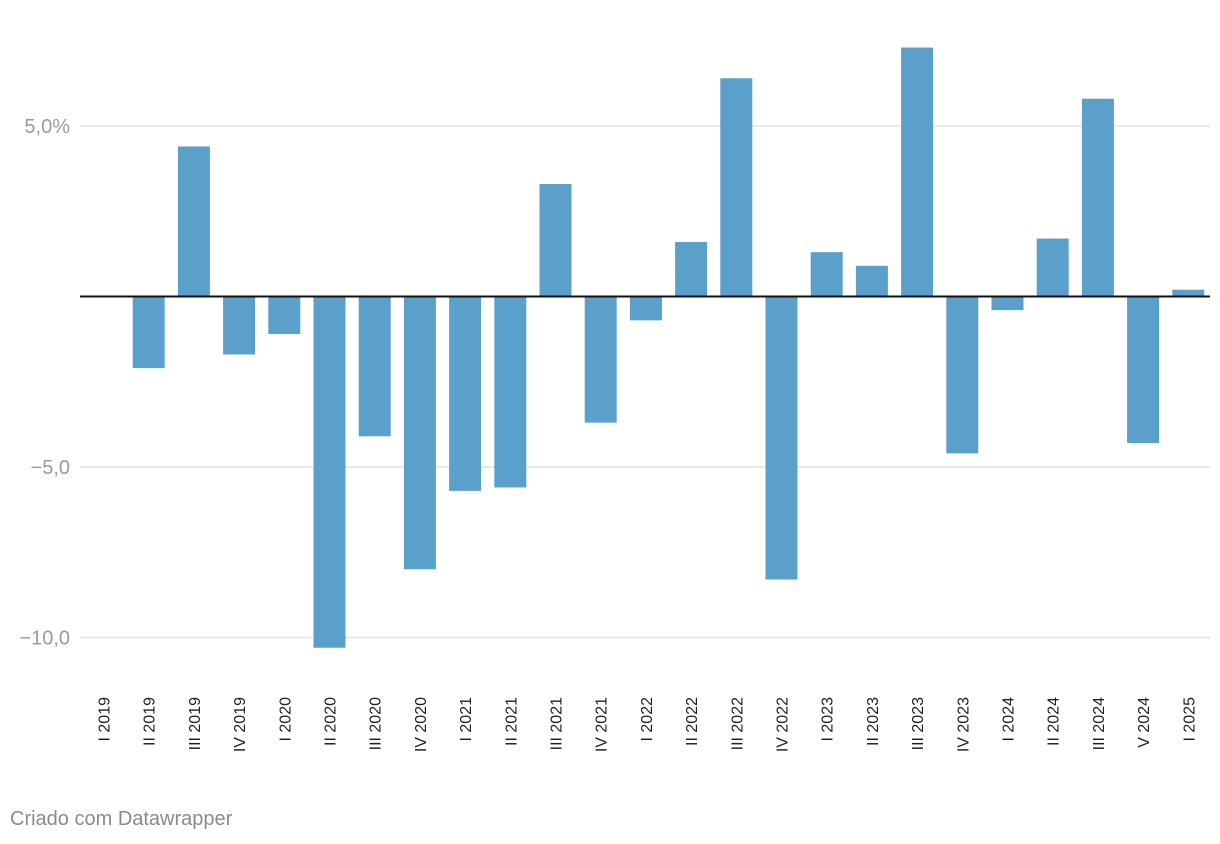 The height and width of the screenshot is (844, 1220). I want to click on x-tick-label: II 2024, so click(1054, 721).